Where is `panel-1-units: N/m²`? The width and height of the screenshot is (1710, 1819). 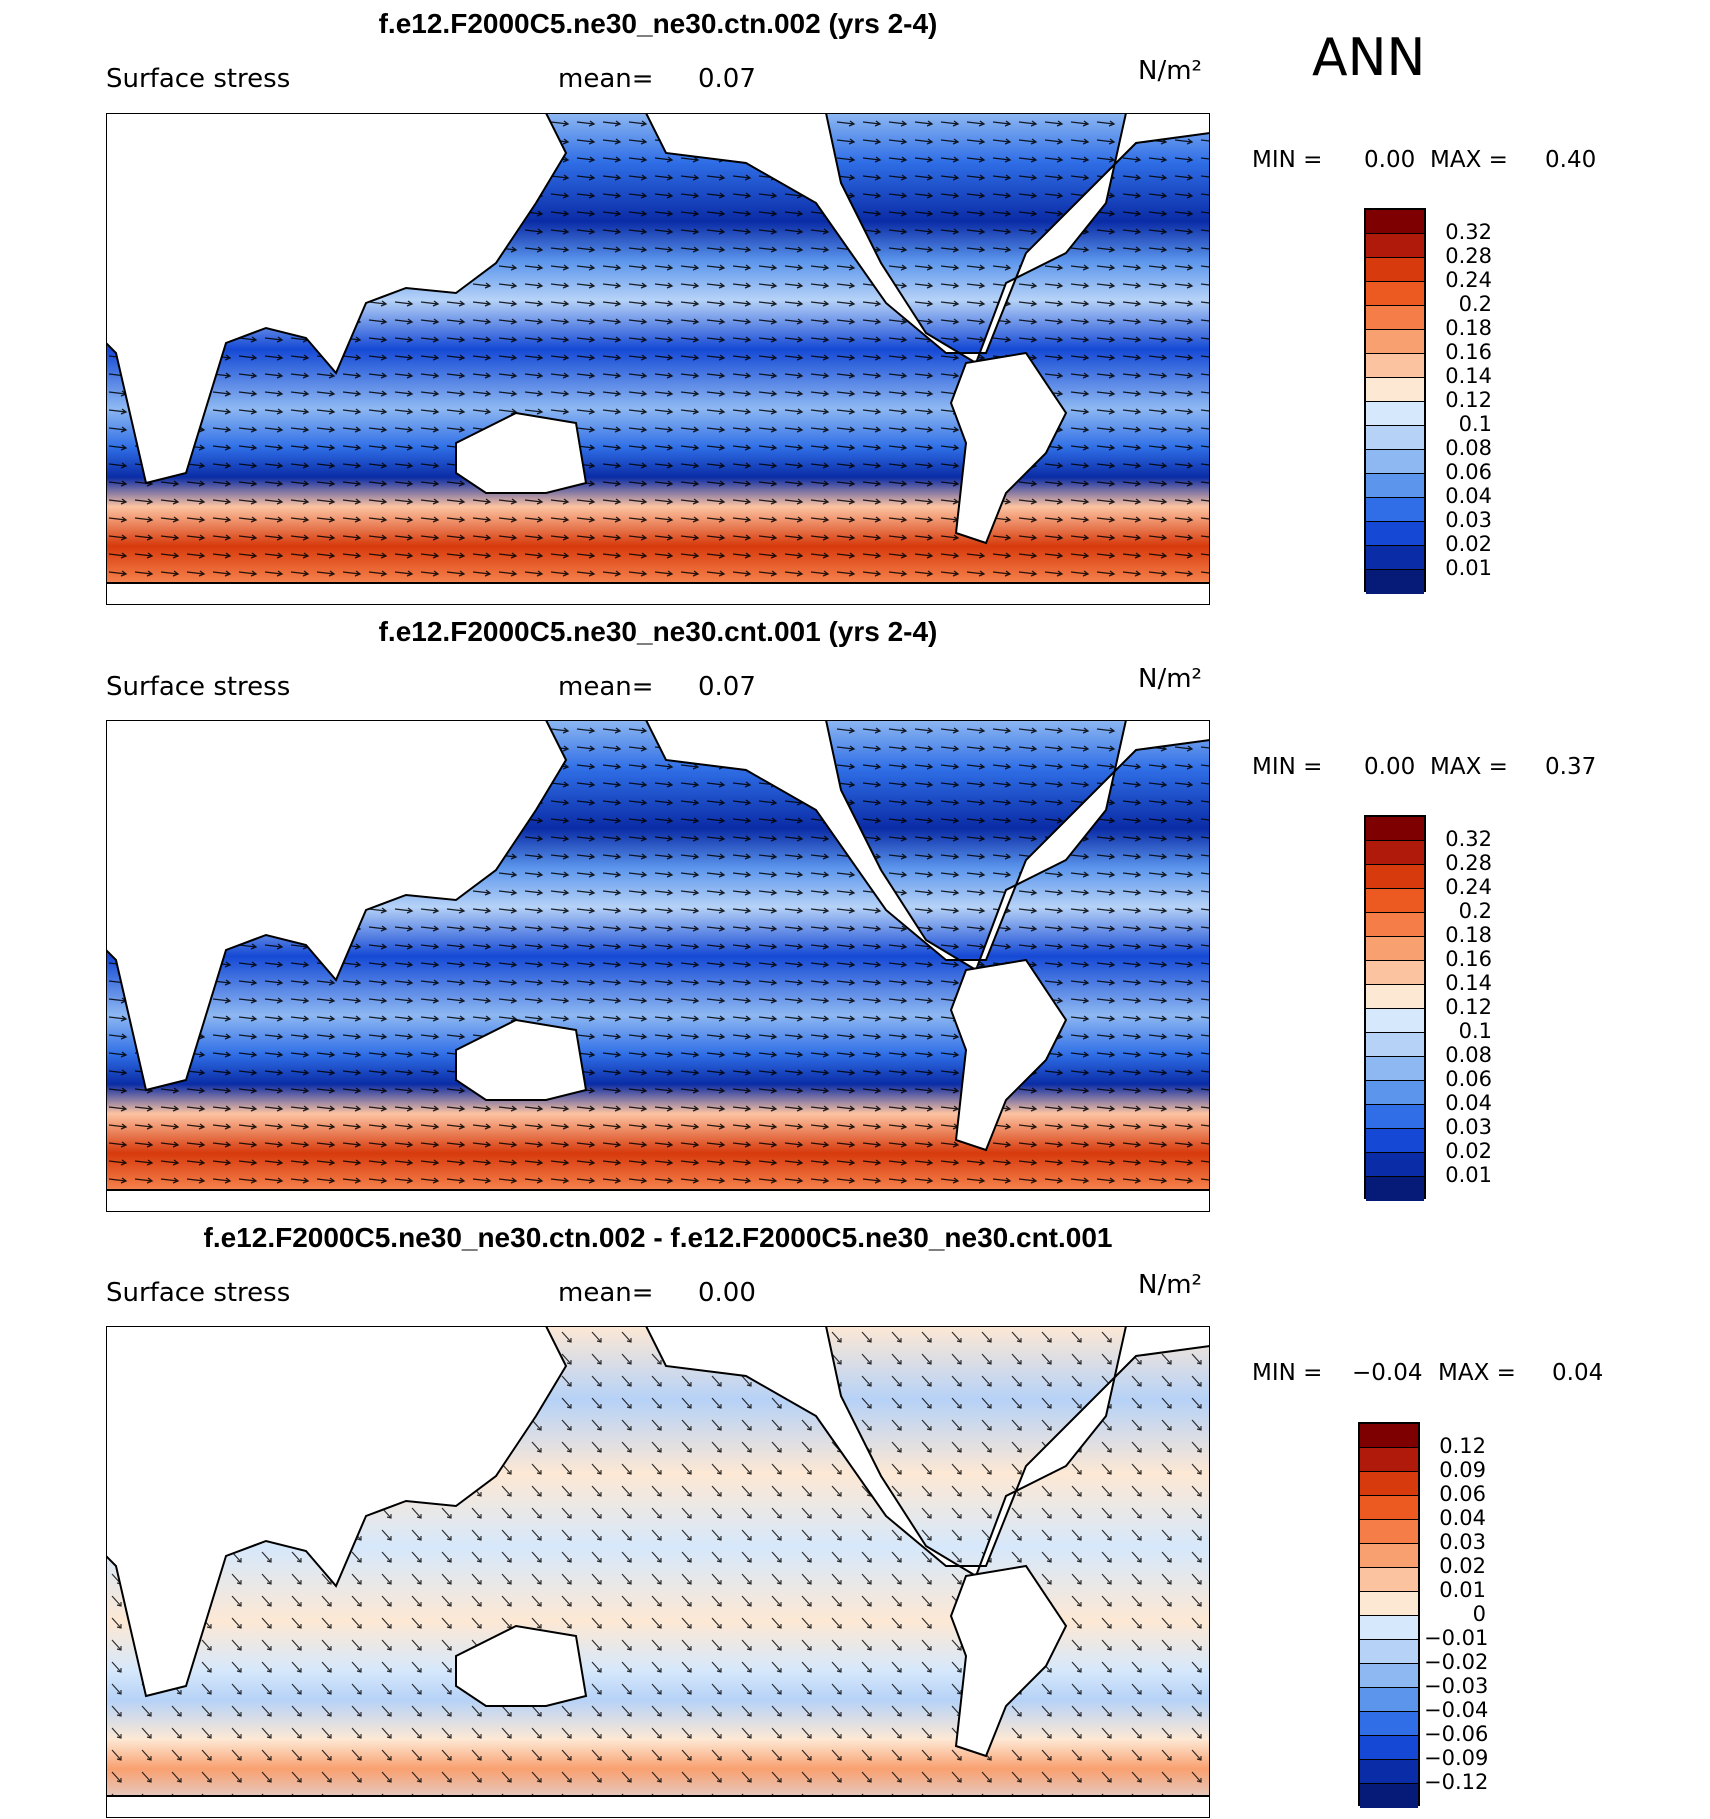
panel-1-units: N/m² is located at coordinates (1170, 71).